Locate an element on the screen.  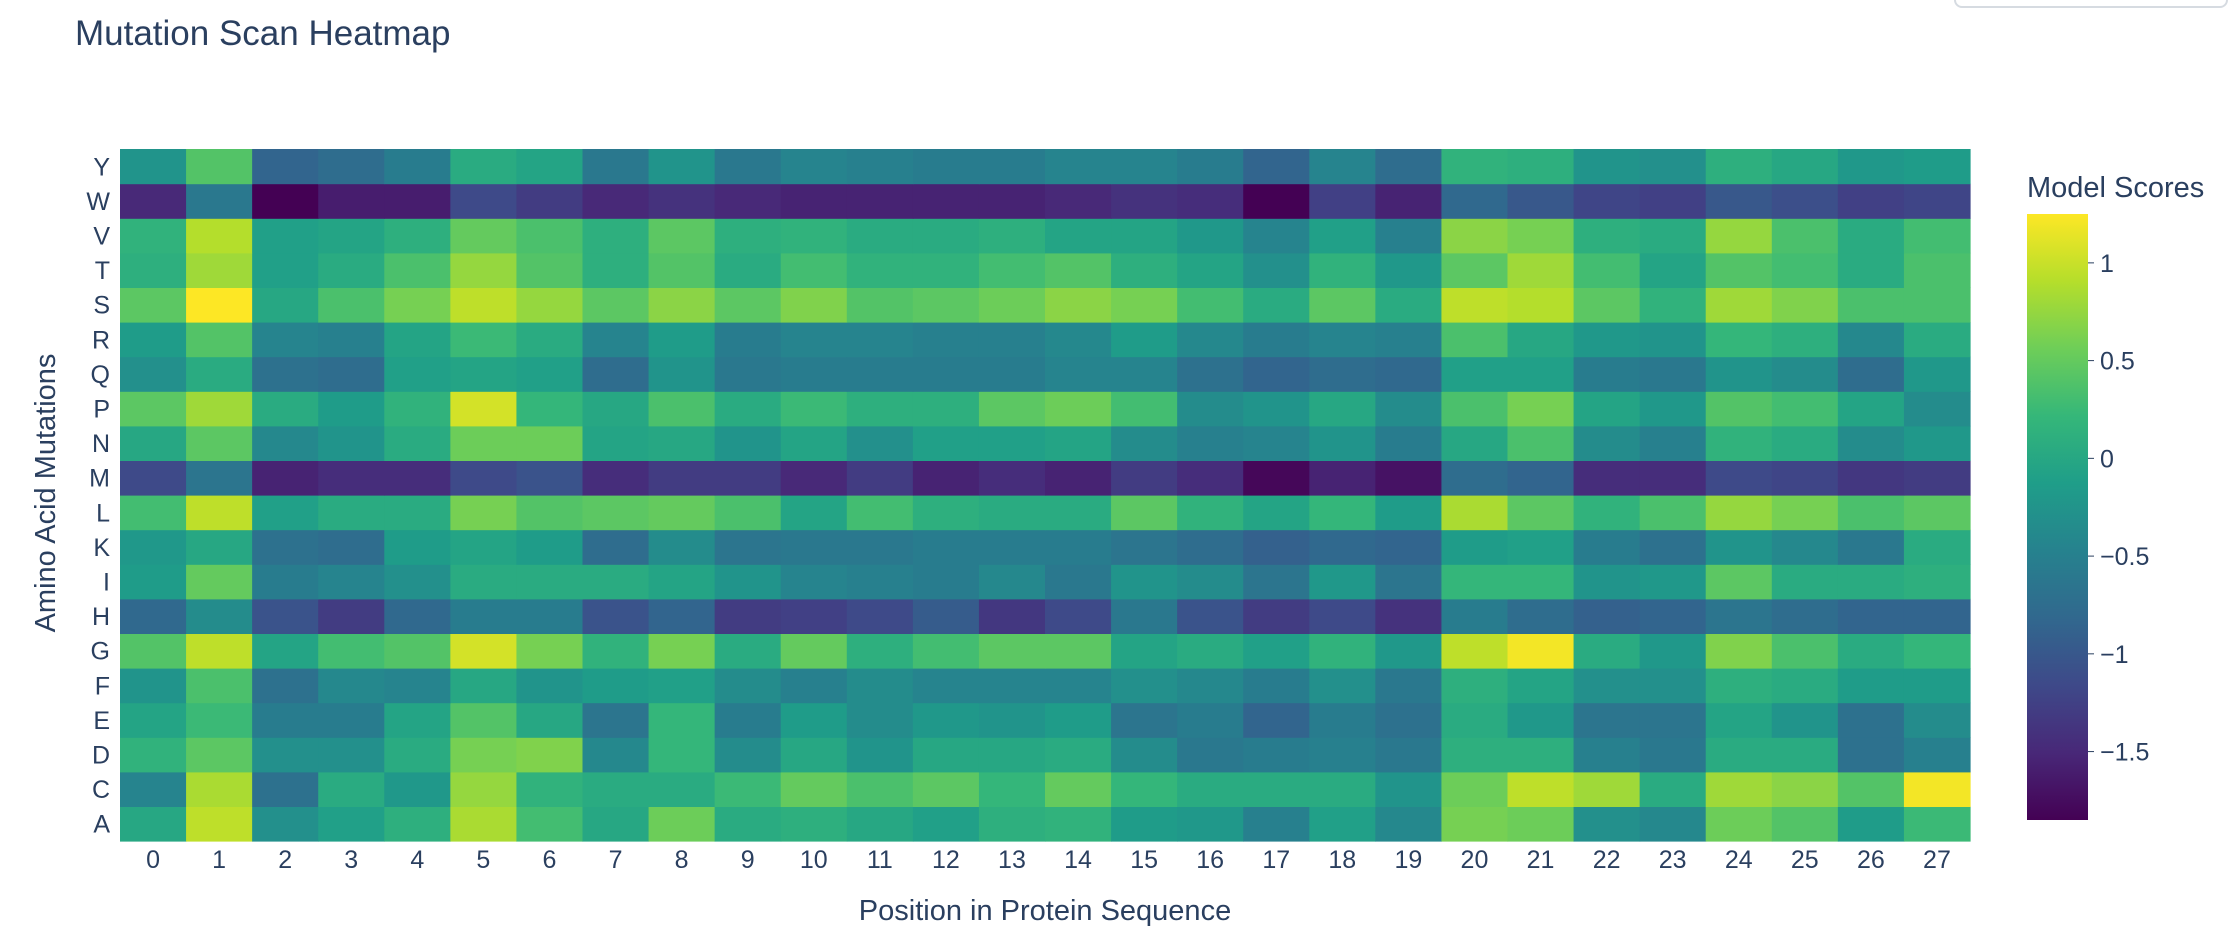
x-tick-label: 24 is located at coordinates (1739, 860).